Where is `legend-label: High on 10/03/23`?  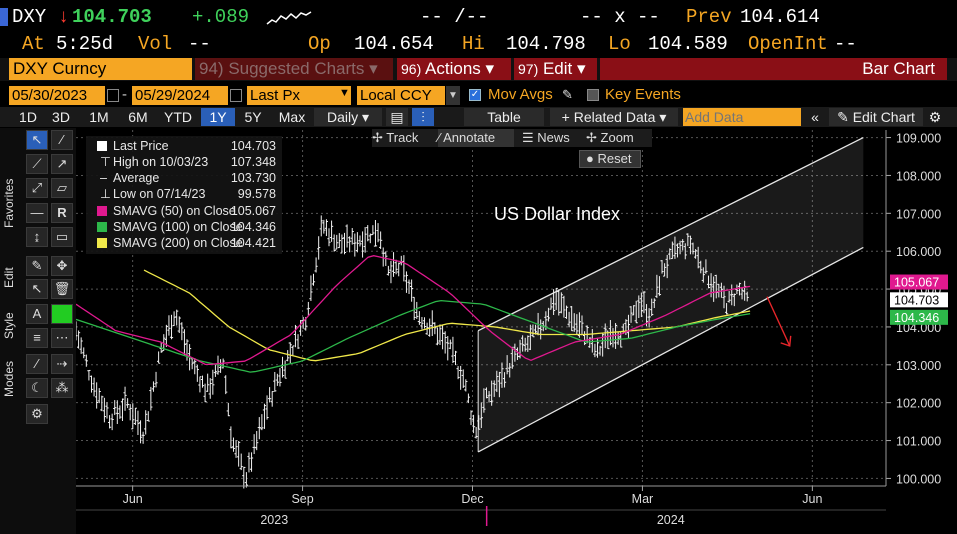 legend-label: High on 10/03/23 is located at coordinates (161, 162).